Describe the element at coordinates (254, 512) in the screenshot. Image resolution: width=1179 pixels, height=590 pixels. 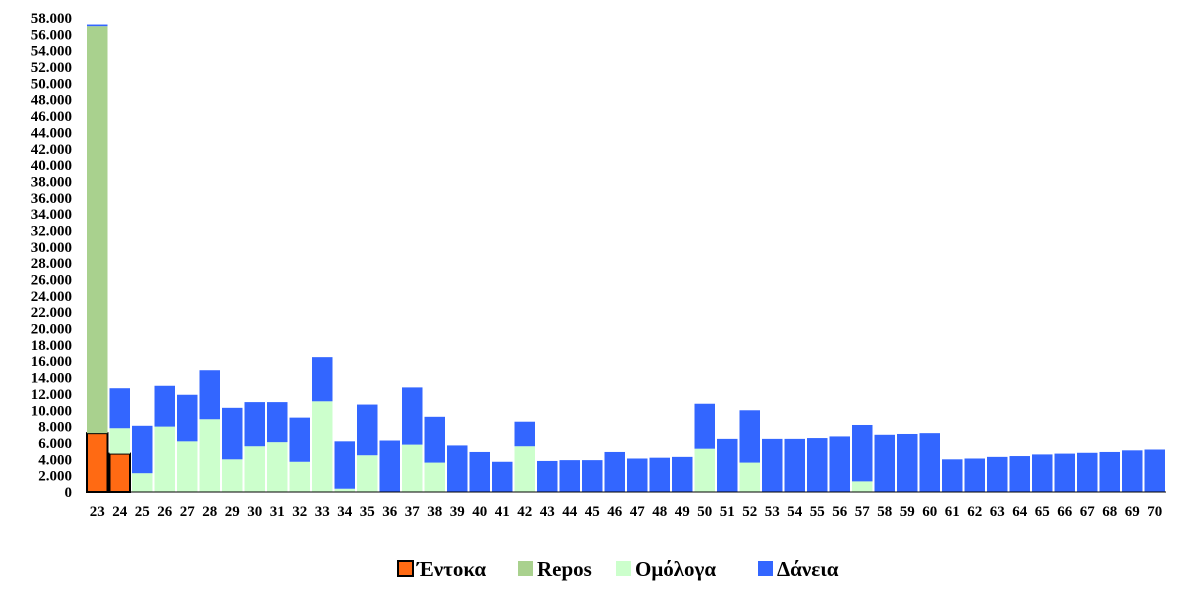
I see `x-tick-label: 30` at that location.